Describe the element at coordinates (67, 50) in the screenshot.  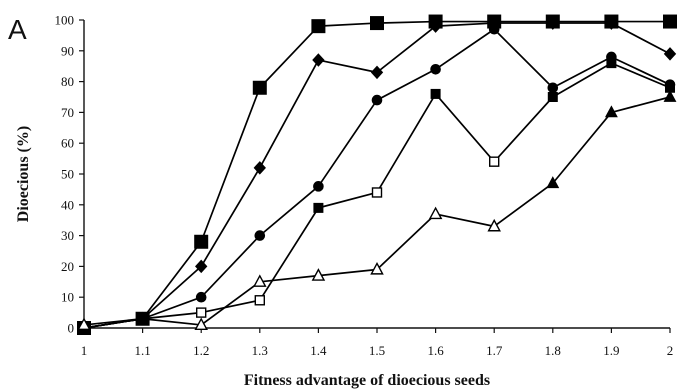
I see `y-tick-label: 90` at that location.